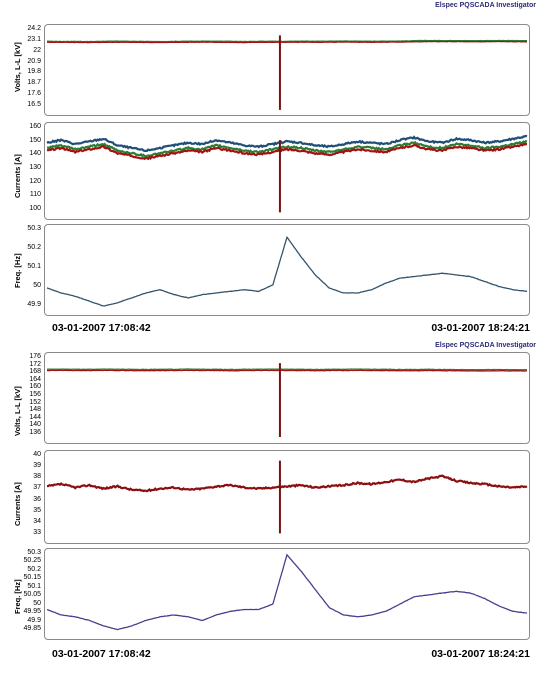  What do you see at coordinates (35, 364) in the screenshot?
I see `y-tick-label: 172` at bounding box center [35, 364].